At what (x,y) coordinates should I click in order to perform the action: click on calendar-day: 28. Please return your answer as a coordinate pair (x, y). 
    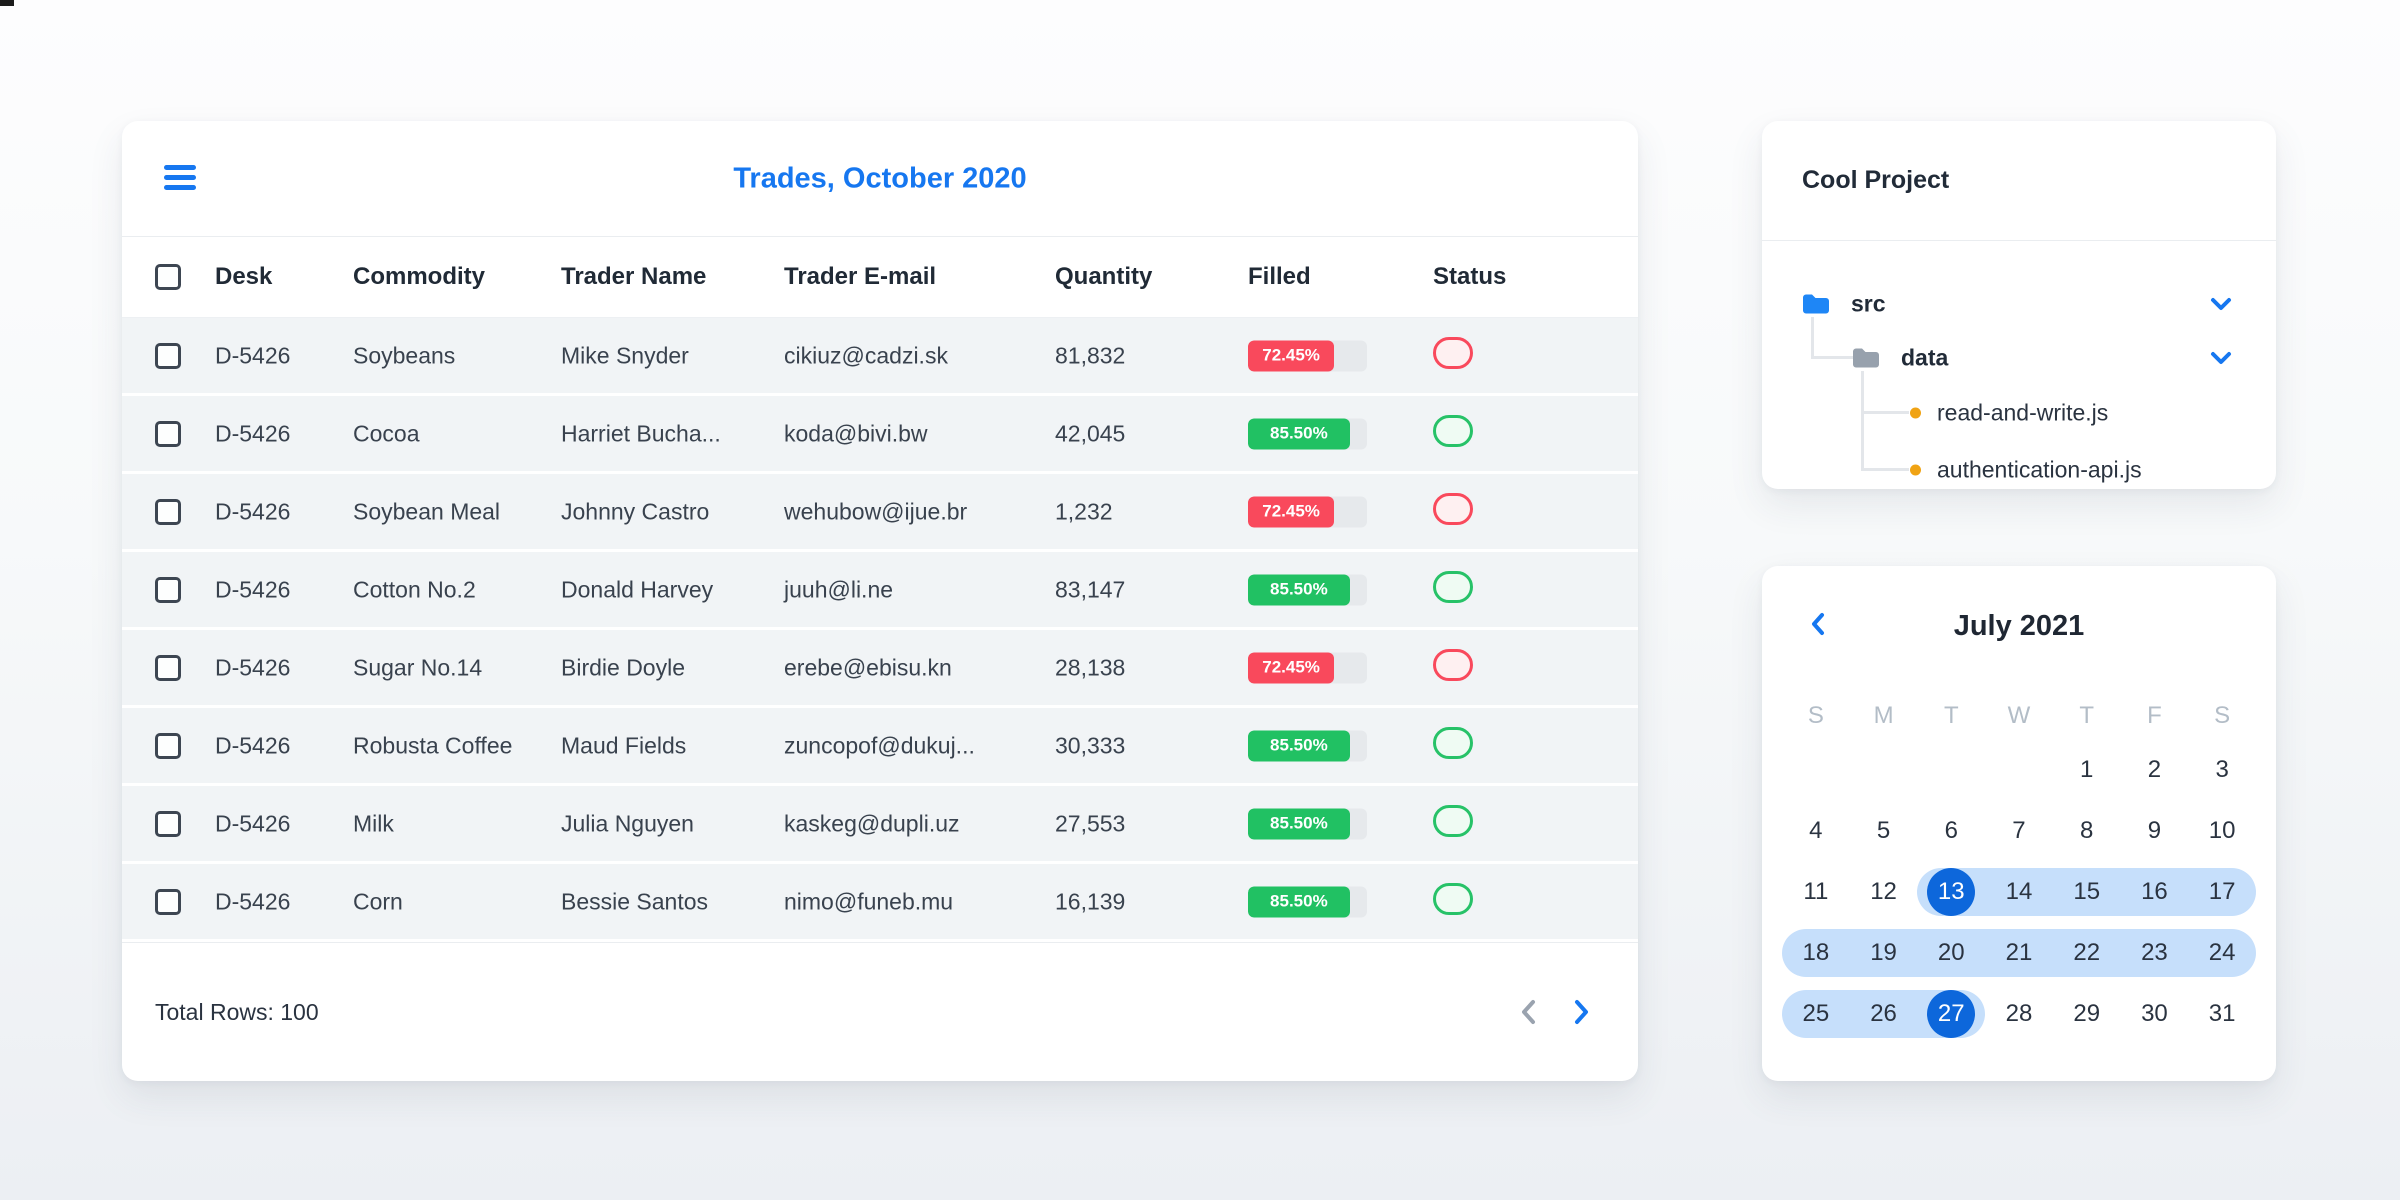
    Looking at the image, I should click on (2019, 1013).